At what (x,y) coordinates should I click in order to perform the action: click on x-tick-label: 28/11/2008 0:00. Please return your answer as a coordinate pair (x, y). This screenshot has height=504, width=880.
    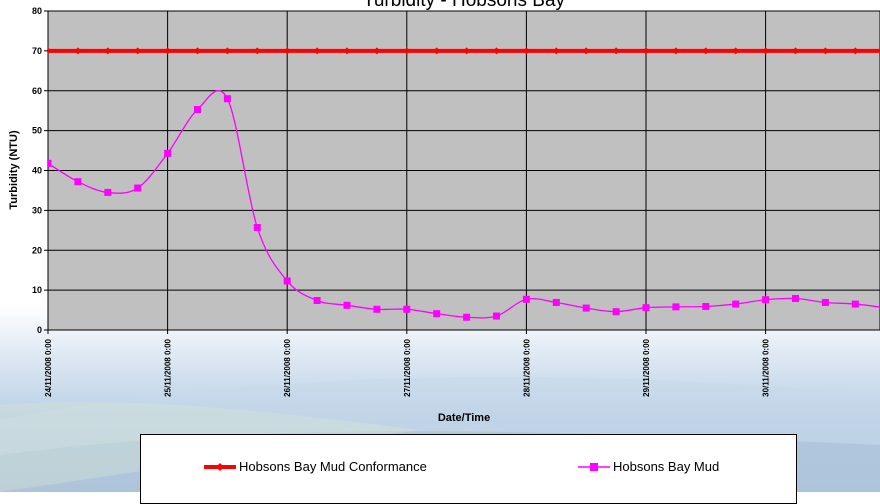
    Looking at the image, I should click on (526, 367).